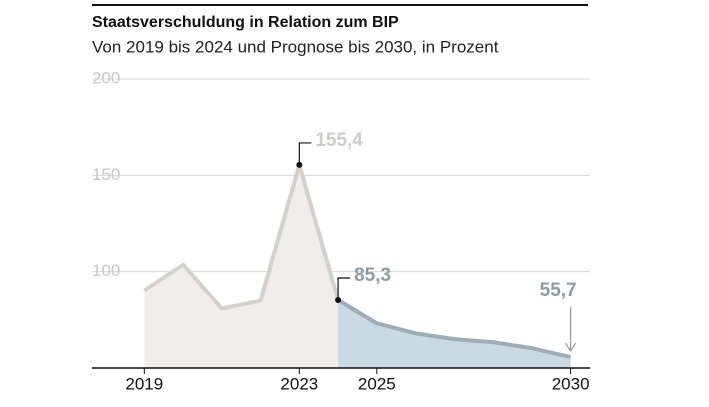 The height and width of the screenshot is (407, 709). Describe the element at coordinates (106, 77) in the screenshot. I see `y-tick-label: 200` at that location.